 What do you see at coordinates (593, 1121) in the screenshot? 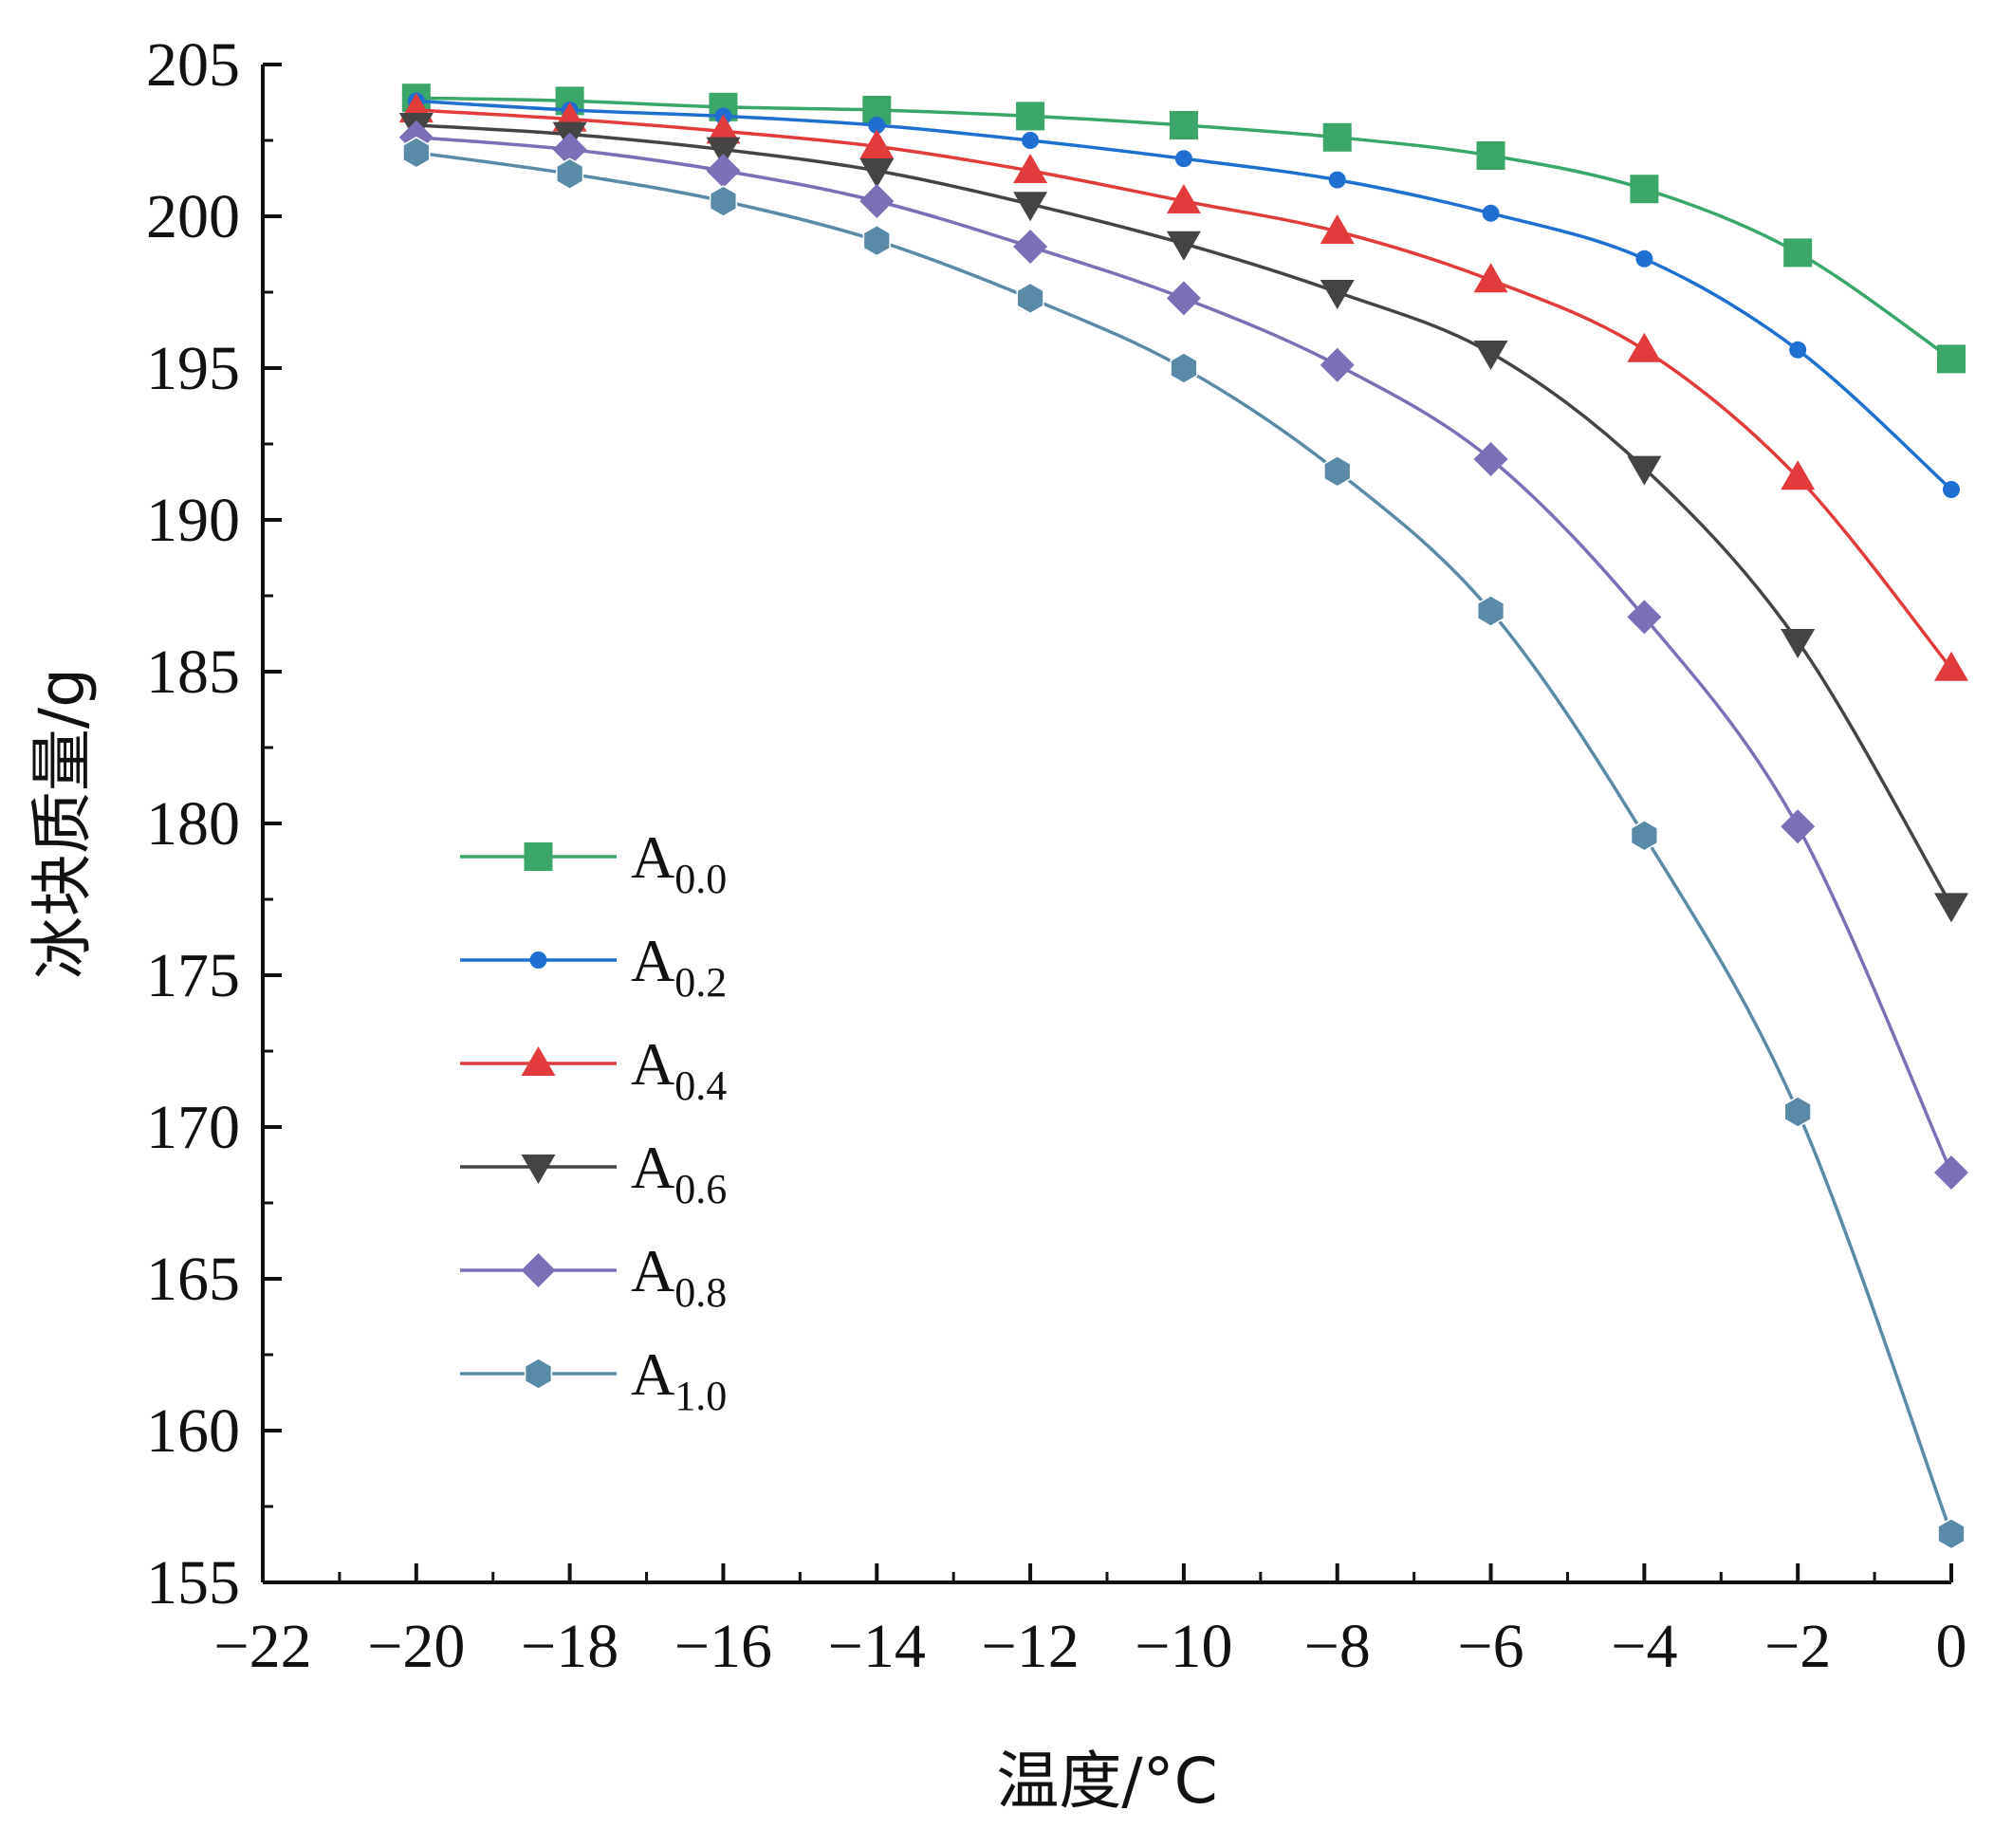
I see `legend: A0.0 A0.2 A0.4 A0.6 A0.8 A1.0` at bounding box center [593, 1121].